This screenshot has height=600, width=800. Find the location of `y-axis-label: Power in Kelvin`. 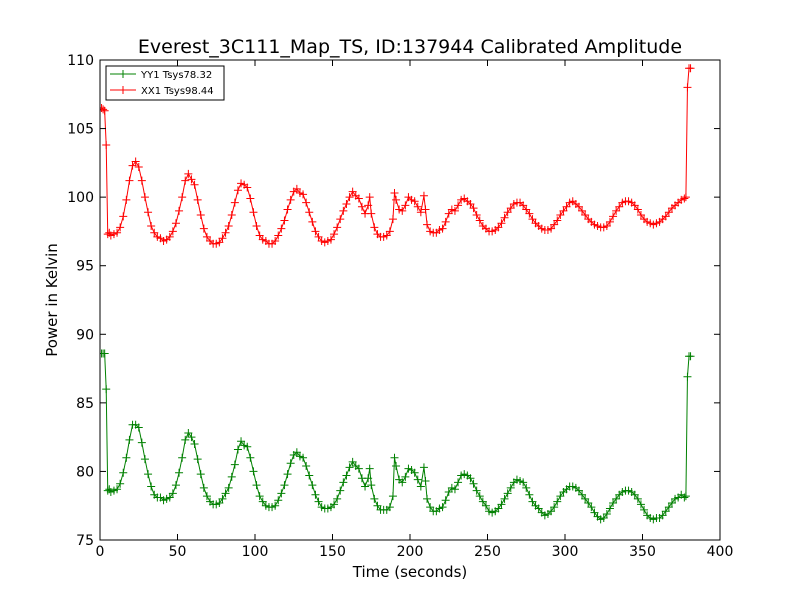

y-axis-label: Power in Kelvin is located at coordinates (52, 300).